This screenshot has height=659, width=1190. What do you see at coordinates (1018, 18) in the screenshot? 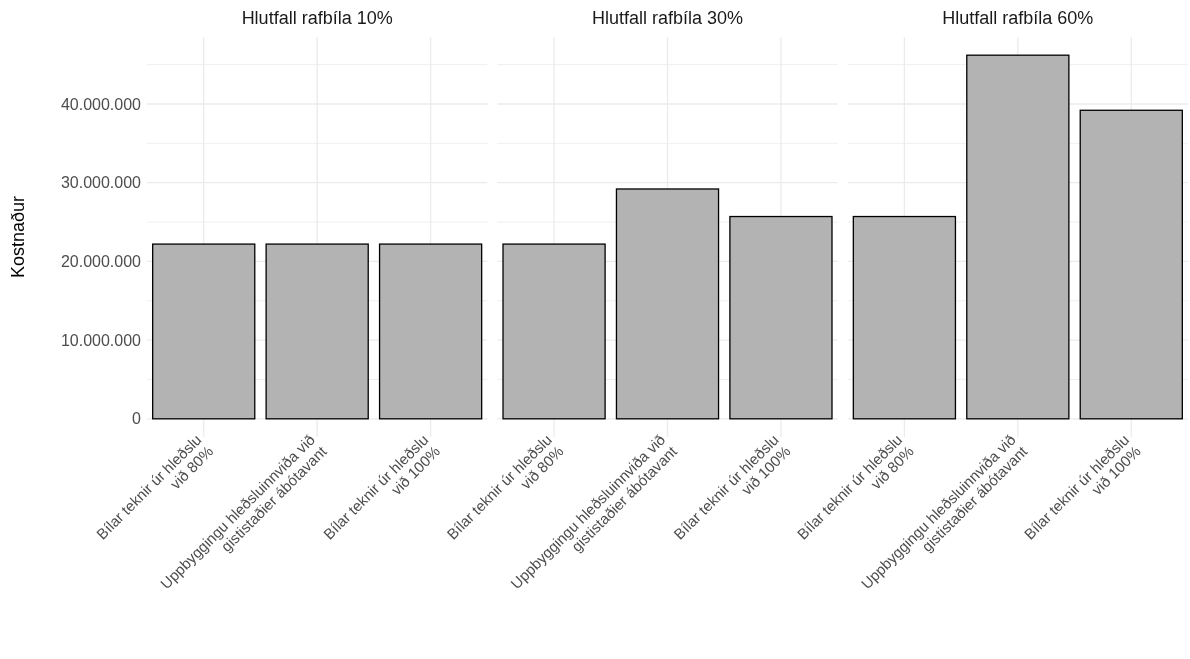
I see `chart-title: Hlutfall rafbíla 60%` at bounding box center [1018, 18].